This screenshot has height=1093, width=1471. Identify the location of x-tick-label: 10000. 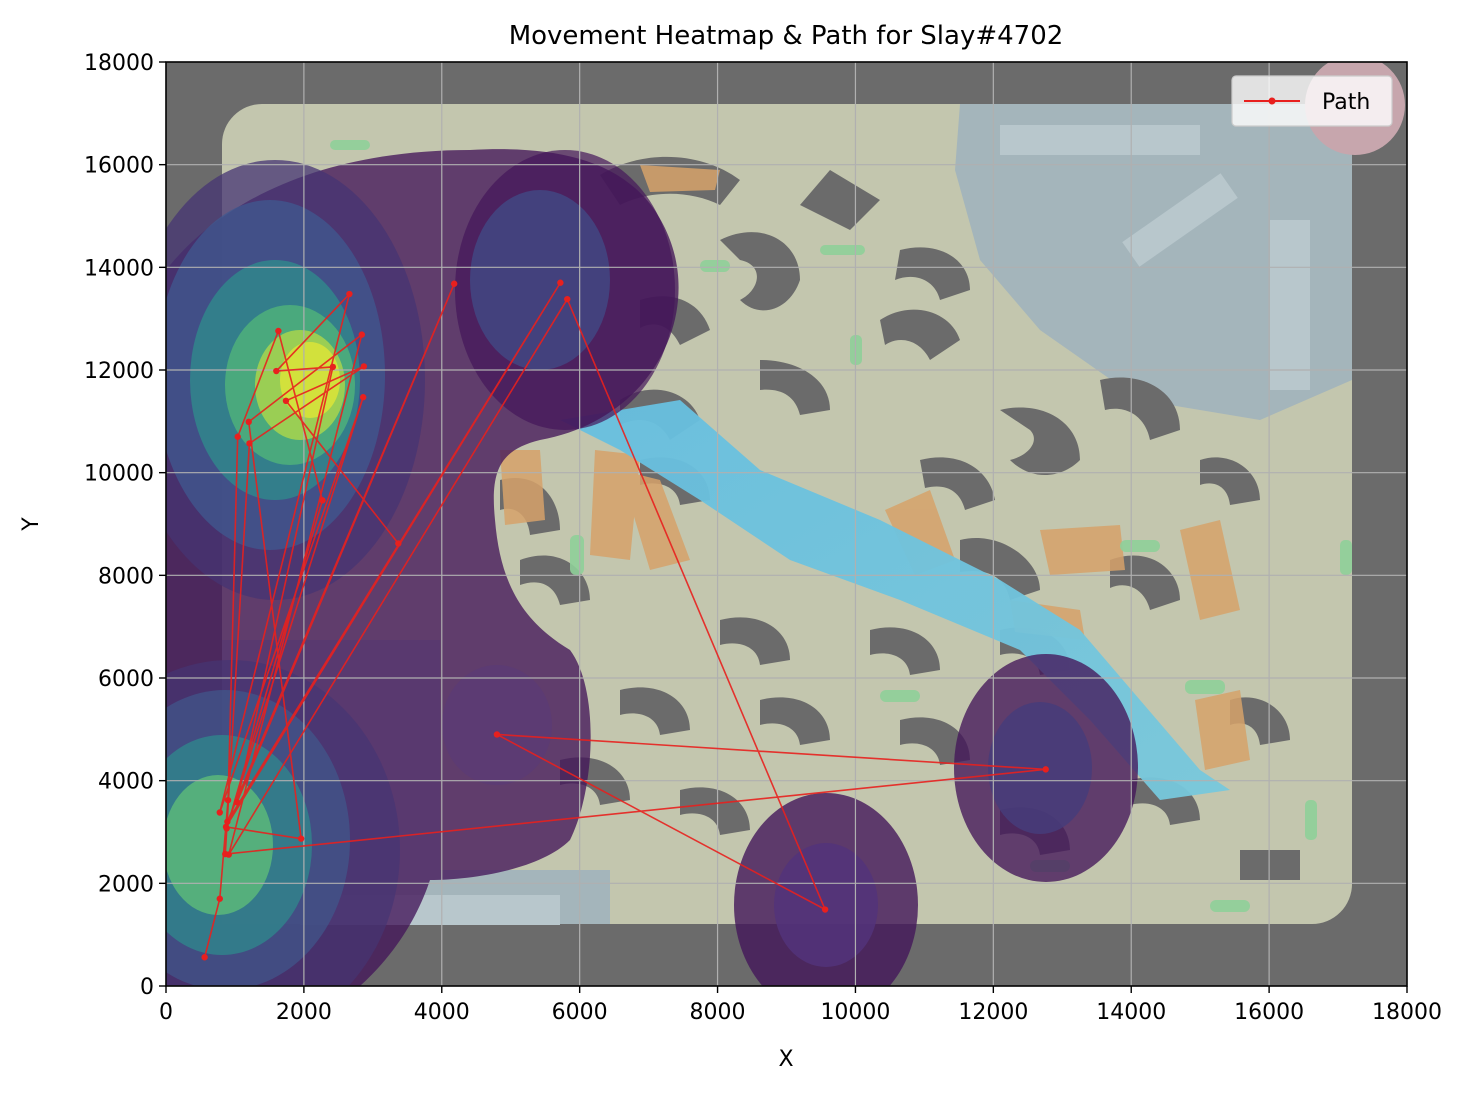
(855, 1012).